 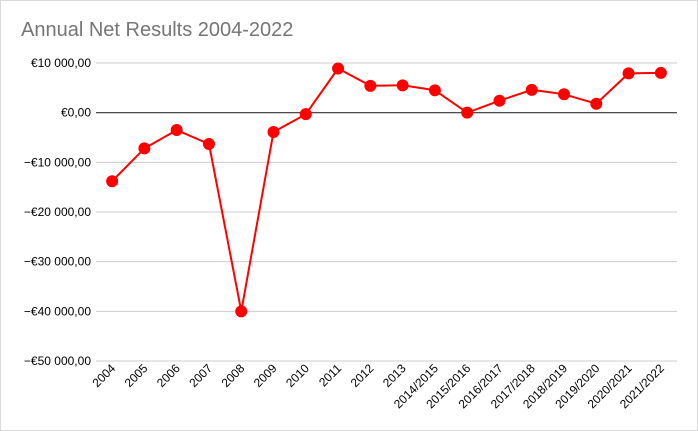 What do you see at coordinates (297, 375) in the screenshot?
I see `x-tick-label: 2010` at bounding box center [297, 375].